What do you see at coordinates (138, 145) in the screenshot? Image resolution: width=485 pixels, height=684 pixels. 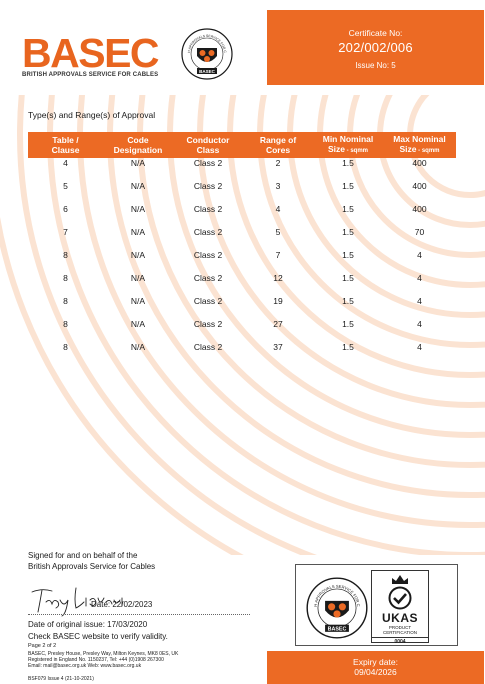 I see `header-code-designation: Code Designation` at bounding box center [138, 145].